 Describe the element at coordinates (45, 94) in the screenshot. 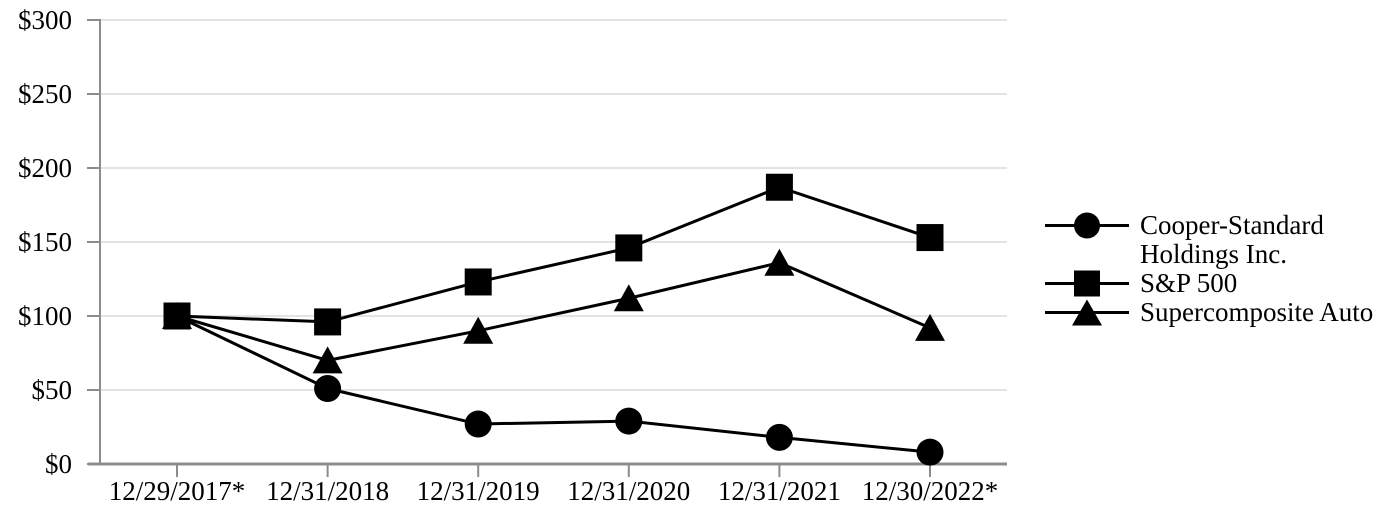

I see `y-axis-label: $250` at that location.